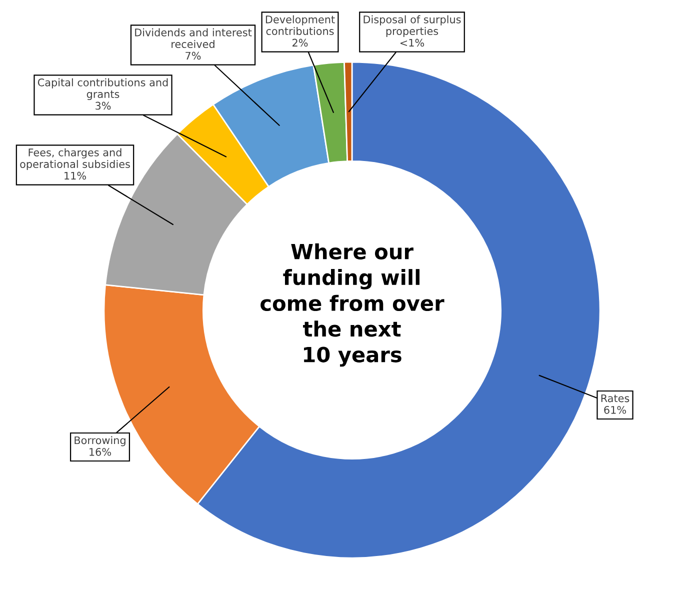  Describe the element at coordinates (103, 106) in the screenshot. I see `data-label: 3%` at that location.